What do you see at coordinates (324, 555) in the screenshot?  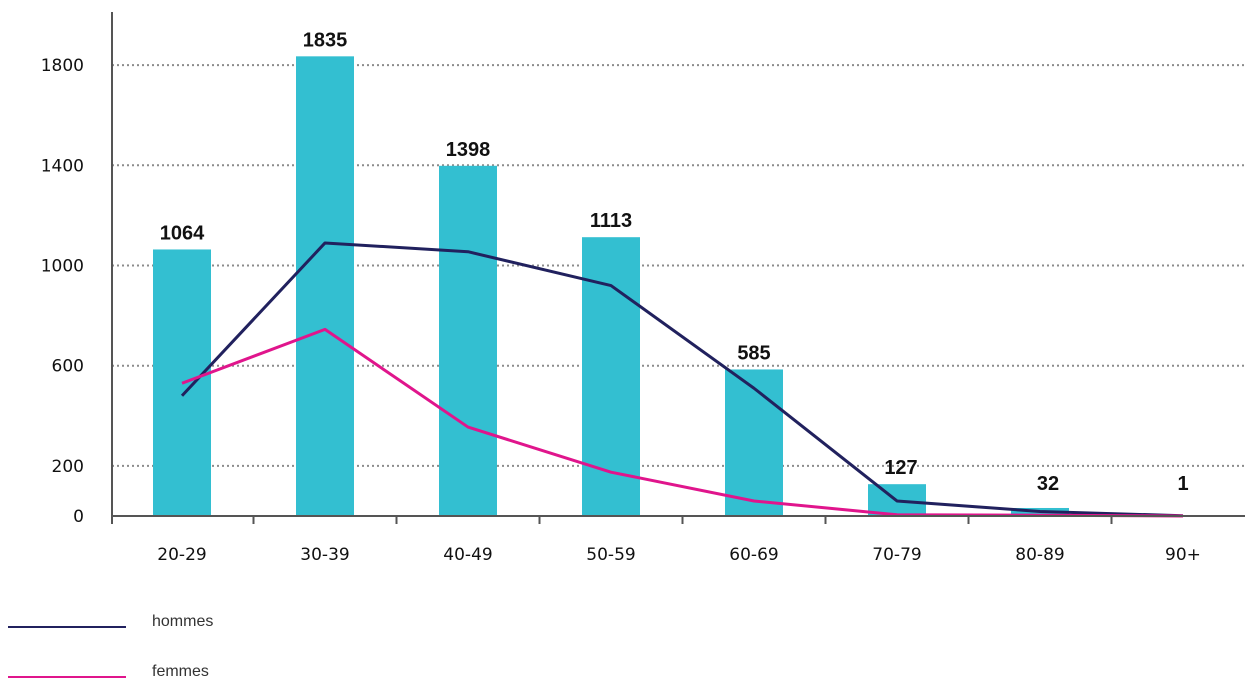 I see `x-tick-label: 30-39` at bounding box center [324, 555].